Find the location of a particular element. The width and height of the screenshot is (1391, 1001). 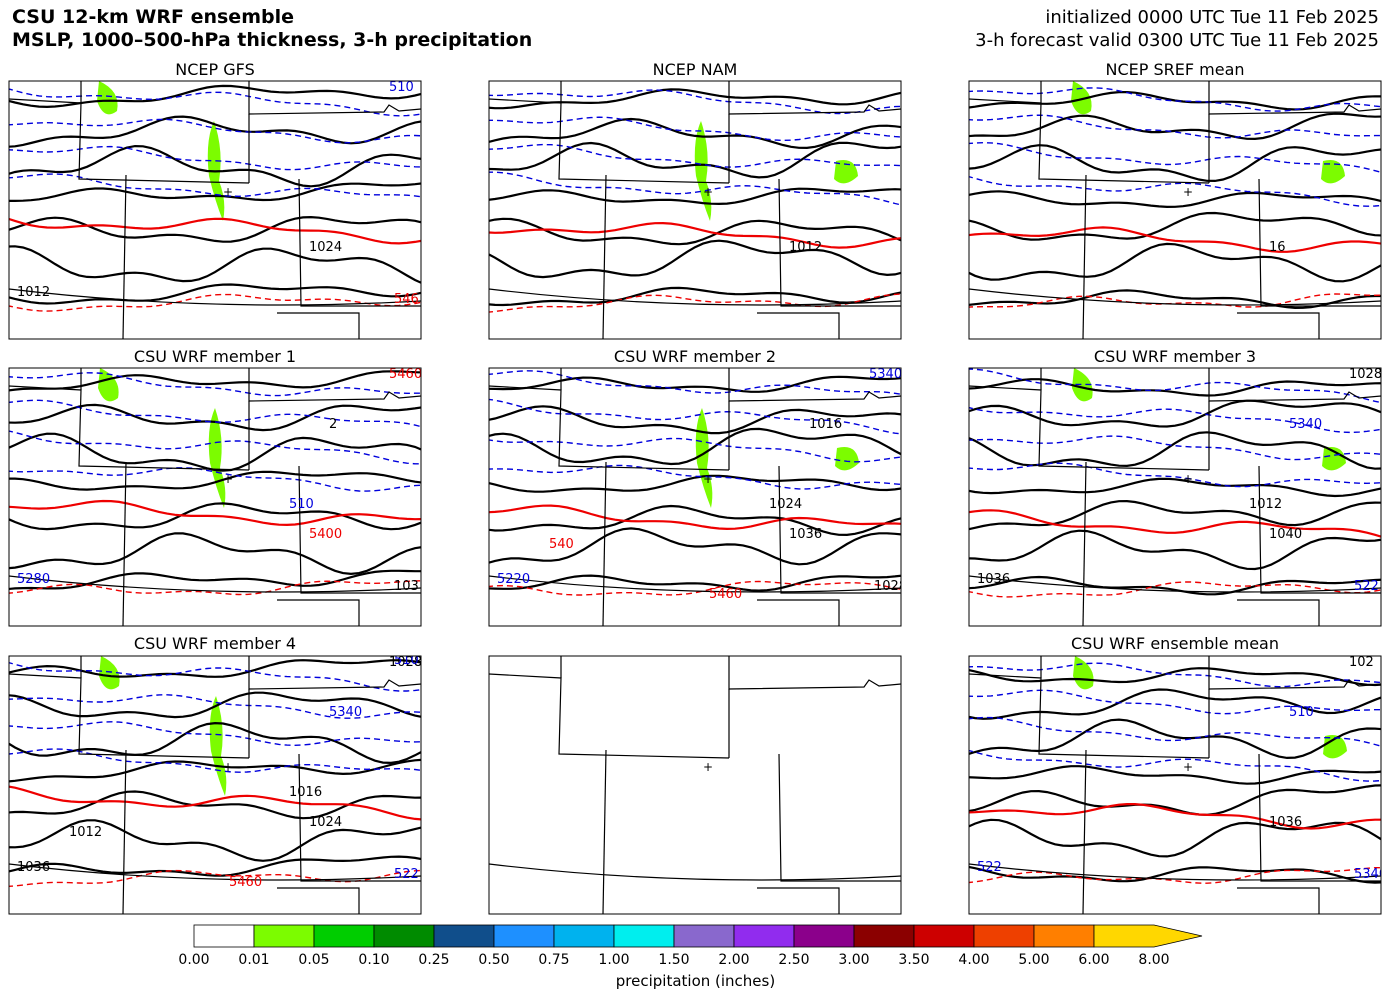

colorbar-tick-label: 0.01 is located at coordinates (254, 960).